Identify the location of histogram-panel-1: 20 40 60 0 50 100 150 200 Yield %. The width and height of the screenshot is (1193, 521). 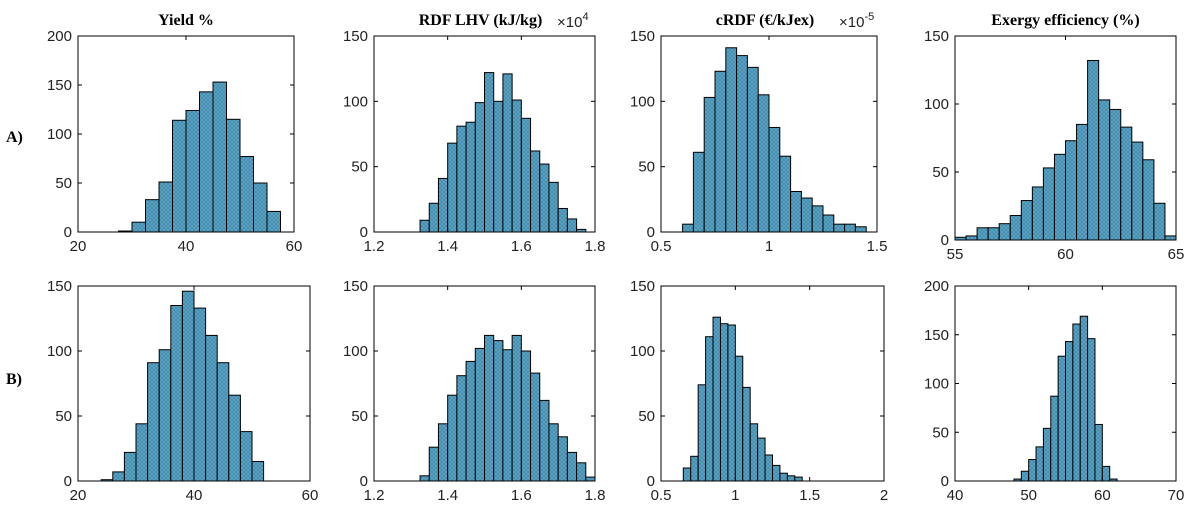
(174, 133).